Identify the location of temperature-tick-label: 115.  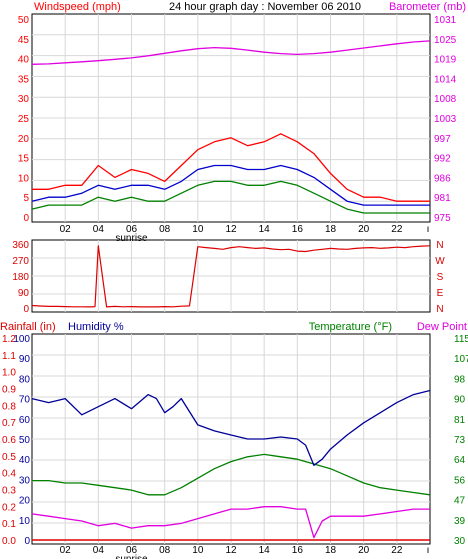
(461, 339).